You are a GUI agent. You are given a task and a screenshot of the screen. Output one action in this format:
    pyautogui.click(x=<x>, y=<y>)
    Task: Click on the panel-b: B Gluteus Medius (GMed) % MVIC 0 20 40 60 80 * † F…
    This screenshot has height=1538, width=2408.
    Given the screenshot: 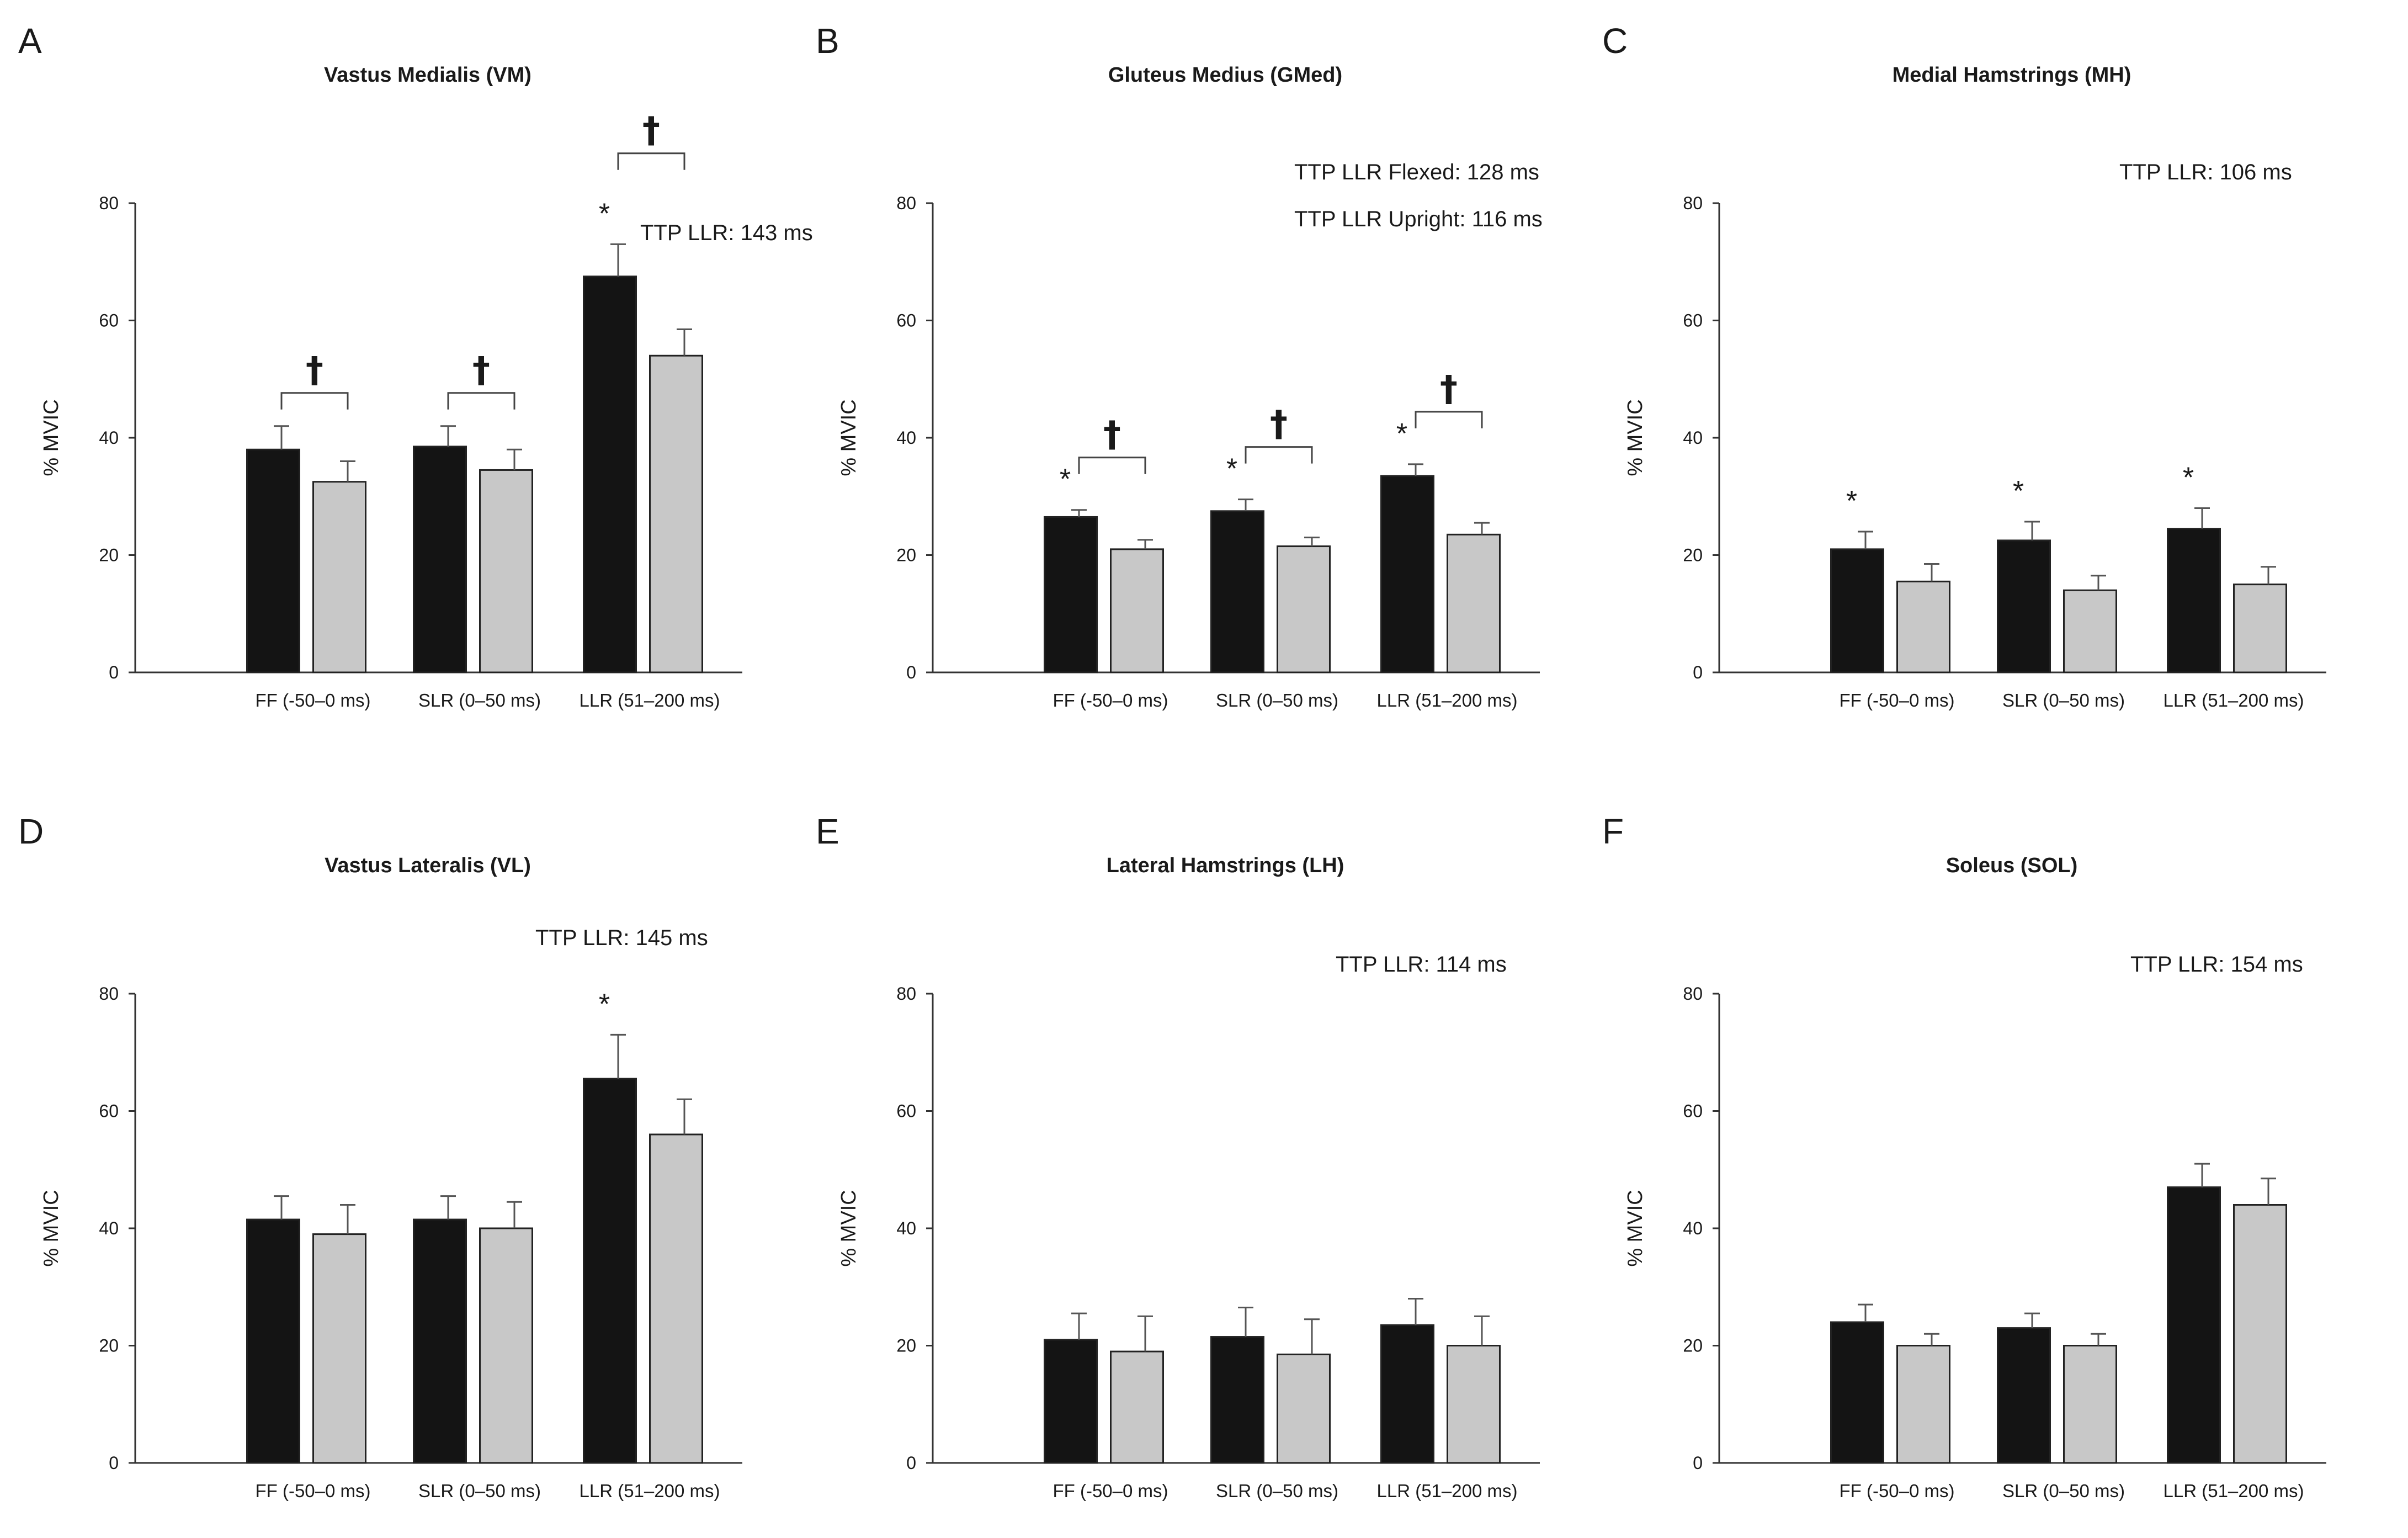 What is the action you would take?
    pyautogui.click(x=1179, y=365)
    